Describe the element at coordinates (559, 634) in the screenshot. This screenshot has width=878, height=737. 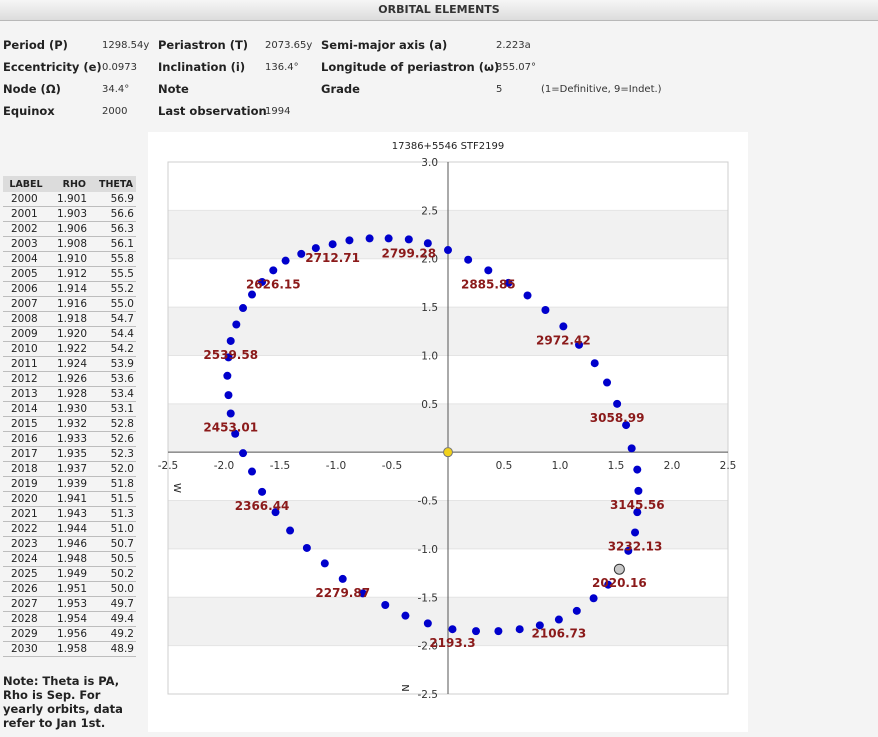
I see `epoch-label: 2106.73` at that location.